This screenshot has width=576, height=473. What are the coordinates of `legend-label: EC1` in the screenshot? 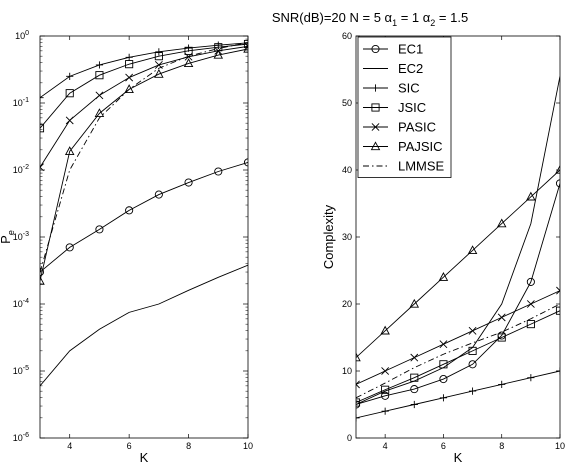 It's located at (410, 49).